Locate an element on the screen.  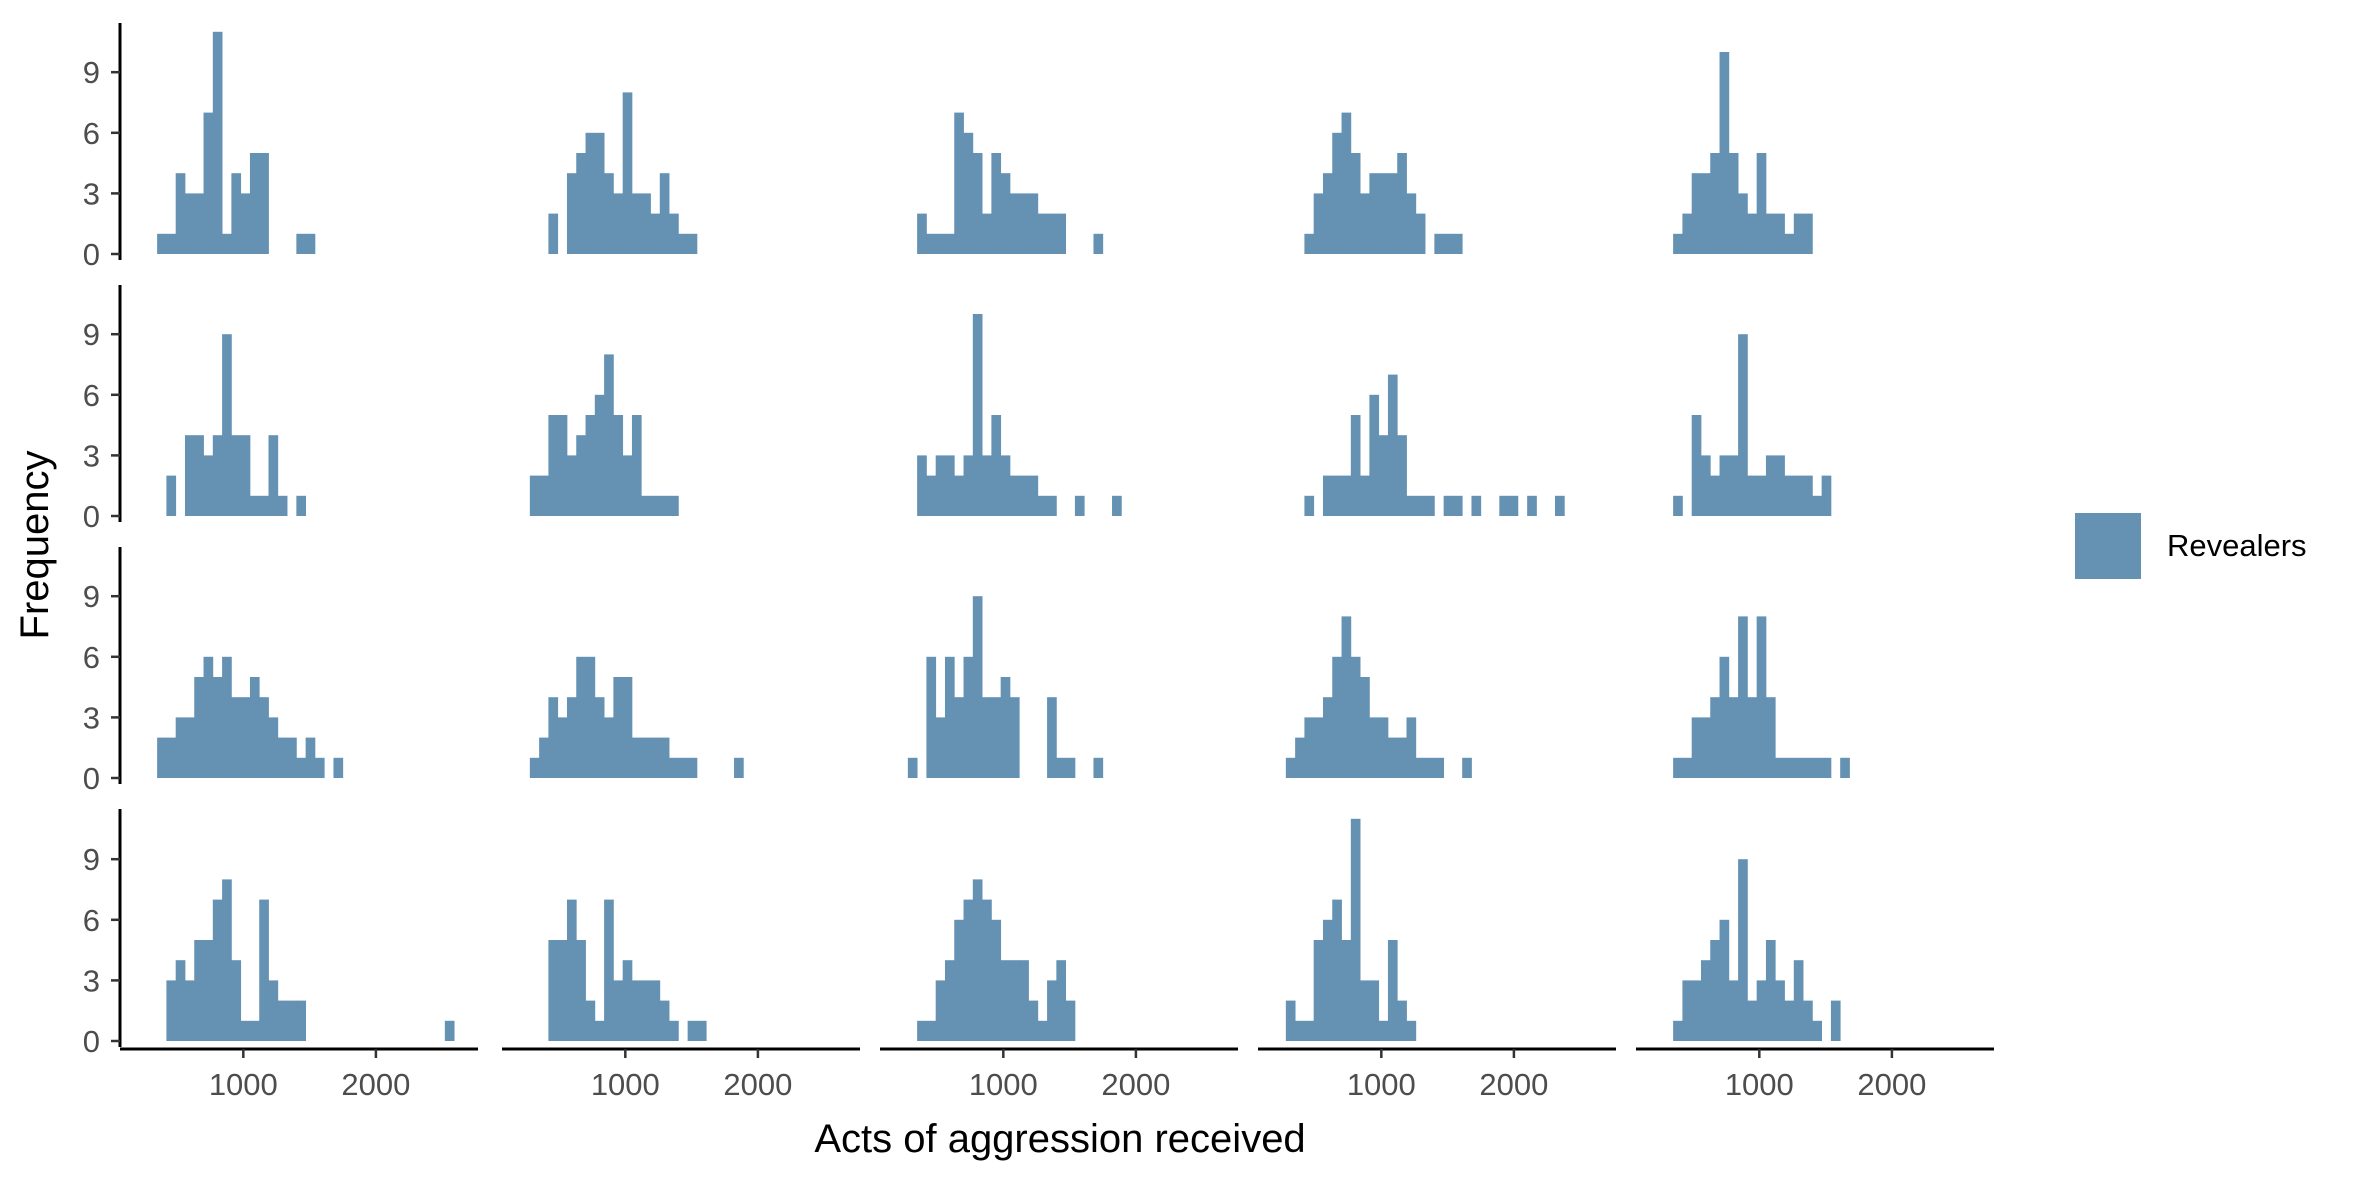
x-tick-label: 2000 is located at coordinates (757, 1084).